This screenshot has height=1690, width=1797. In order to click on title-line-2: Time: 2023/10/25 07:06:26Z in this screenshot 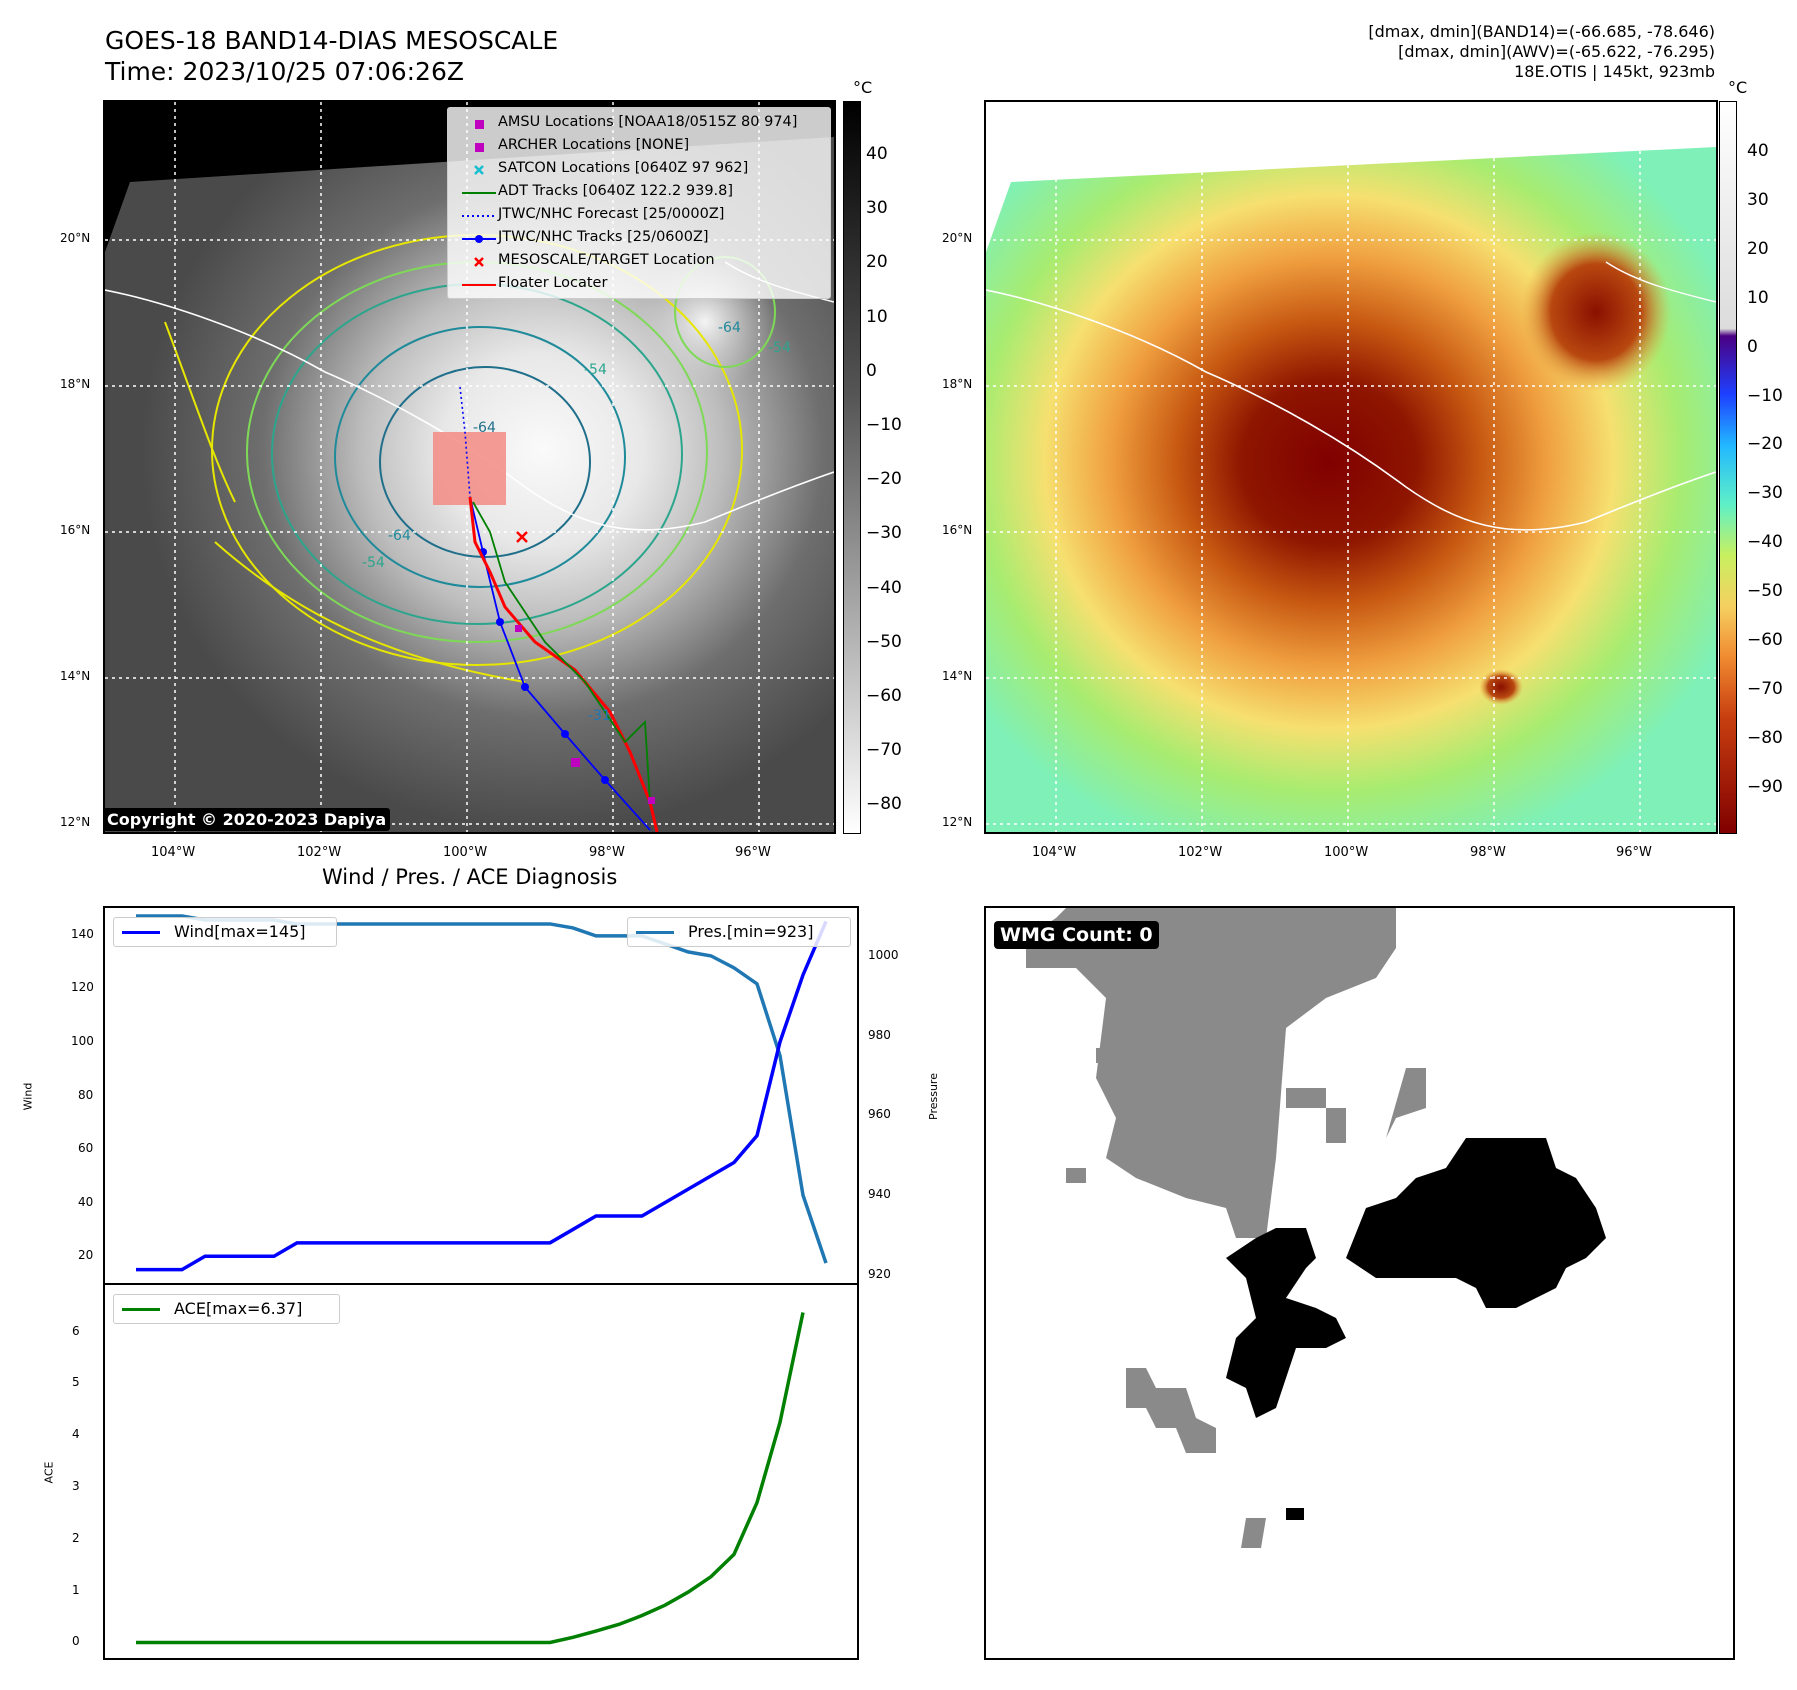, I will do `click(284, 71)`.